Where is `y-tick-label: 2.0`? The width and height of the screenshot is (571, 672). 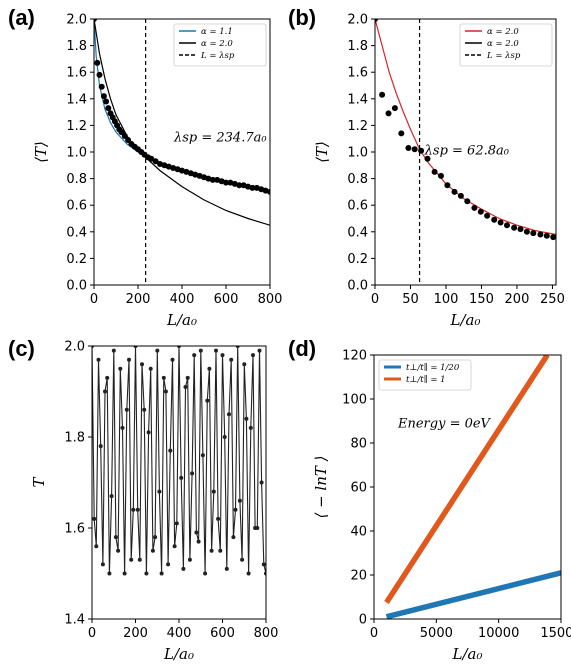
y-tick-label: 2.0 is located at coordinates (74, 347).